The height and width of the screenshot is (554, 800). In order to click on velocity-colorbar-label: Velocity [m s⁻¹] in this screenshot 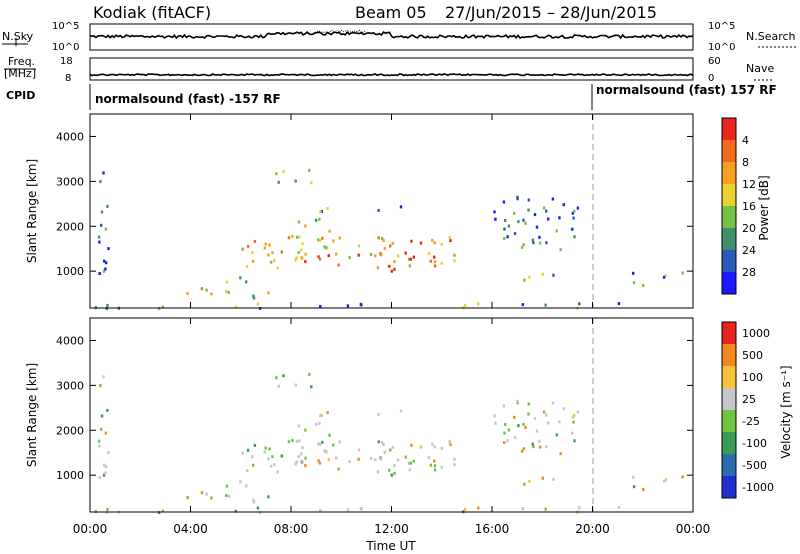, I will do `click(786, 411)`.